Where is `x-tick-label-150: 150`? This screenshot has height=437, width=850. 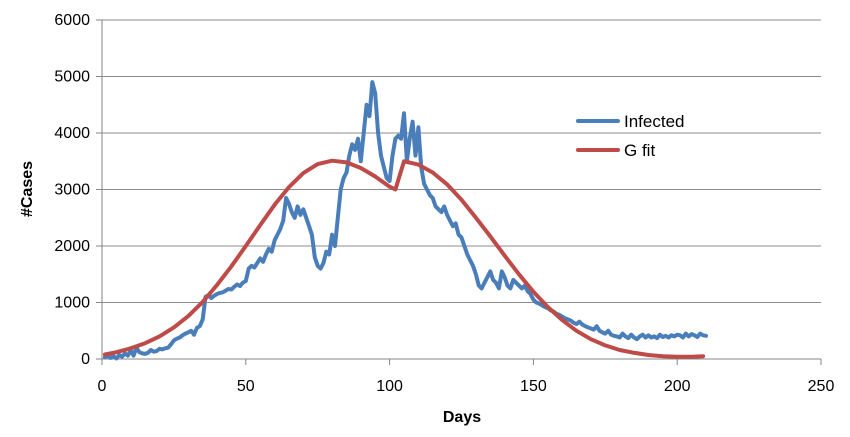
x-tick-label-150: 150 is located at coordinates (533, 386).